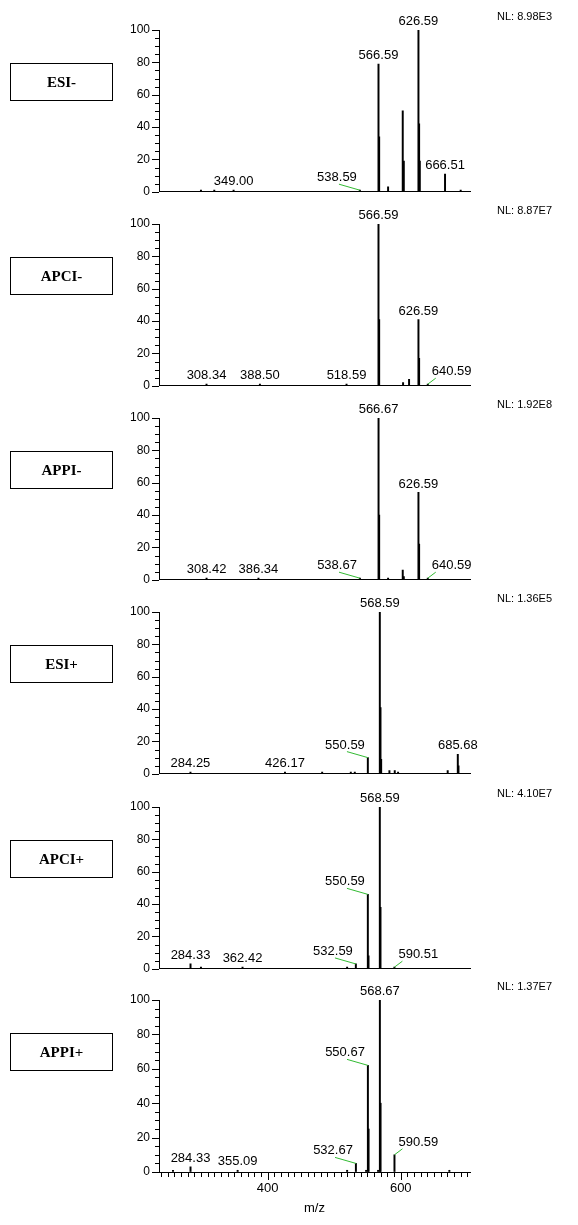 This screenshot has height=1225, width=578. I want to click on annotation: 538.67, so click(337, 565).